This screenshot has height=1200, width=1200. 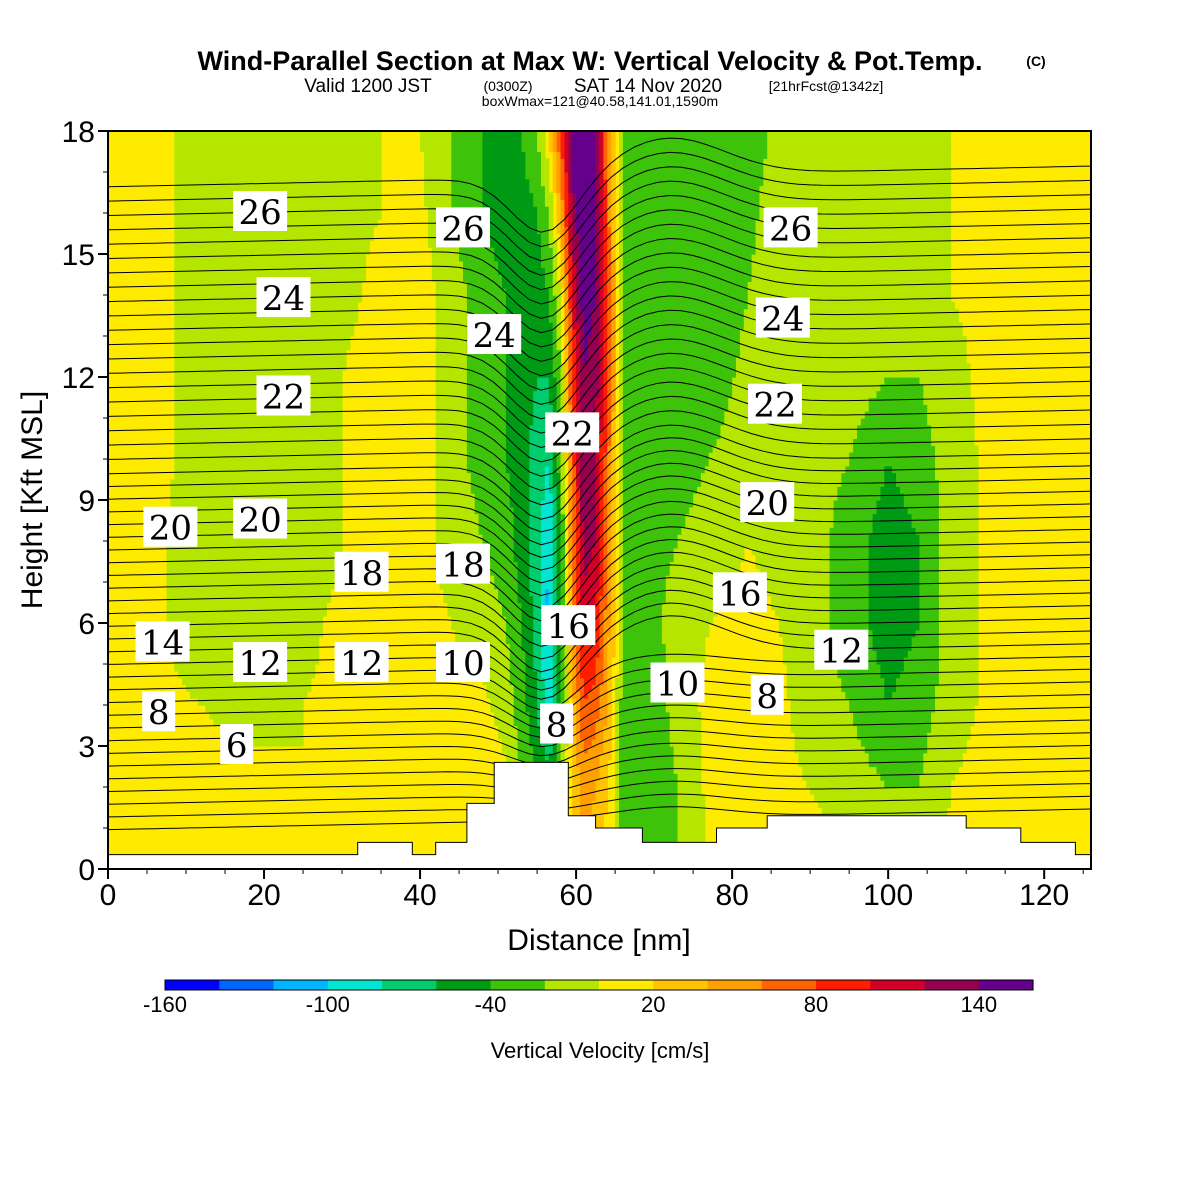 I want to click on contour-label: 6, so click(x=237, y=746).